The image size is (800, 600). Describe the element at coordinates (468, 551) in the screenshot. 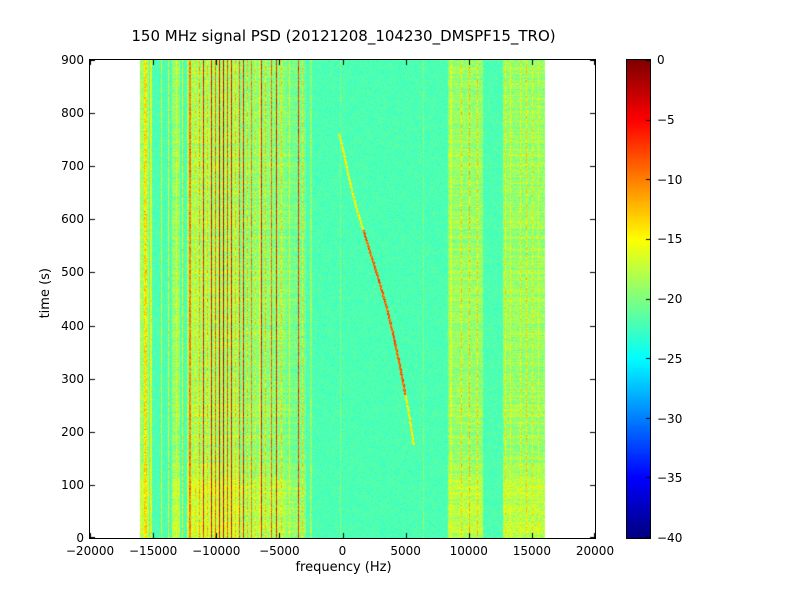

I see `x-tick-label: 10000` at that location.